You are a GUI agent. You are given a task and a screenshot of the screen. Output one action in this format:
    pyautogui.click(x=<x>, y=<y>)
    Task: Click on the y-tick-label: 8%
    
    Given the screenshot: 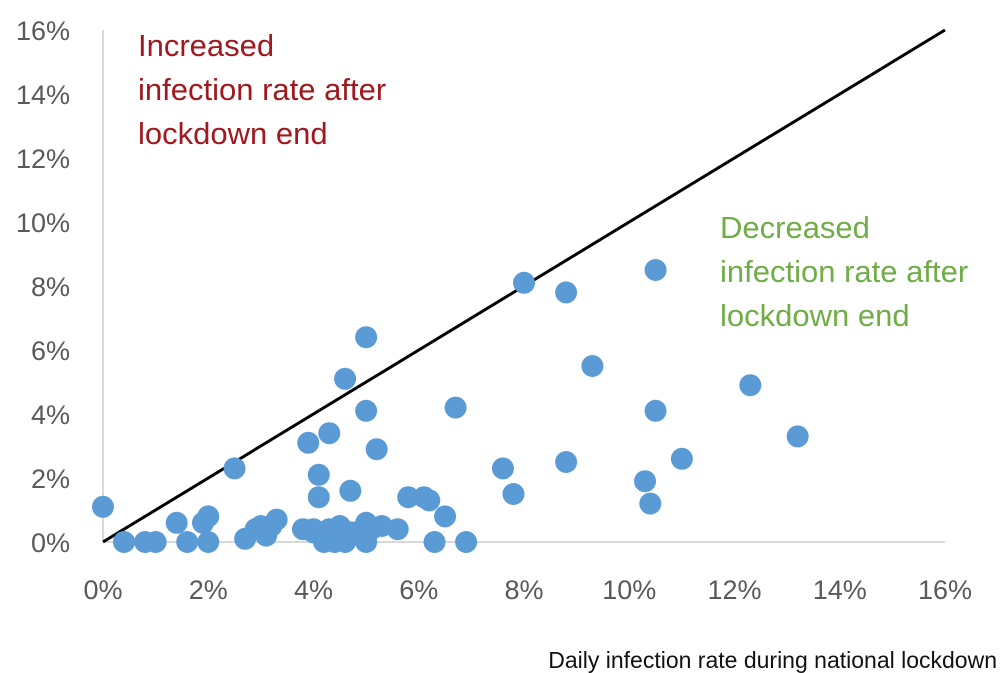 What is the action you would take?
    pyautogui.click(x=50, y=287)
    